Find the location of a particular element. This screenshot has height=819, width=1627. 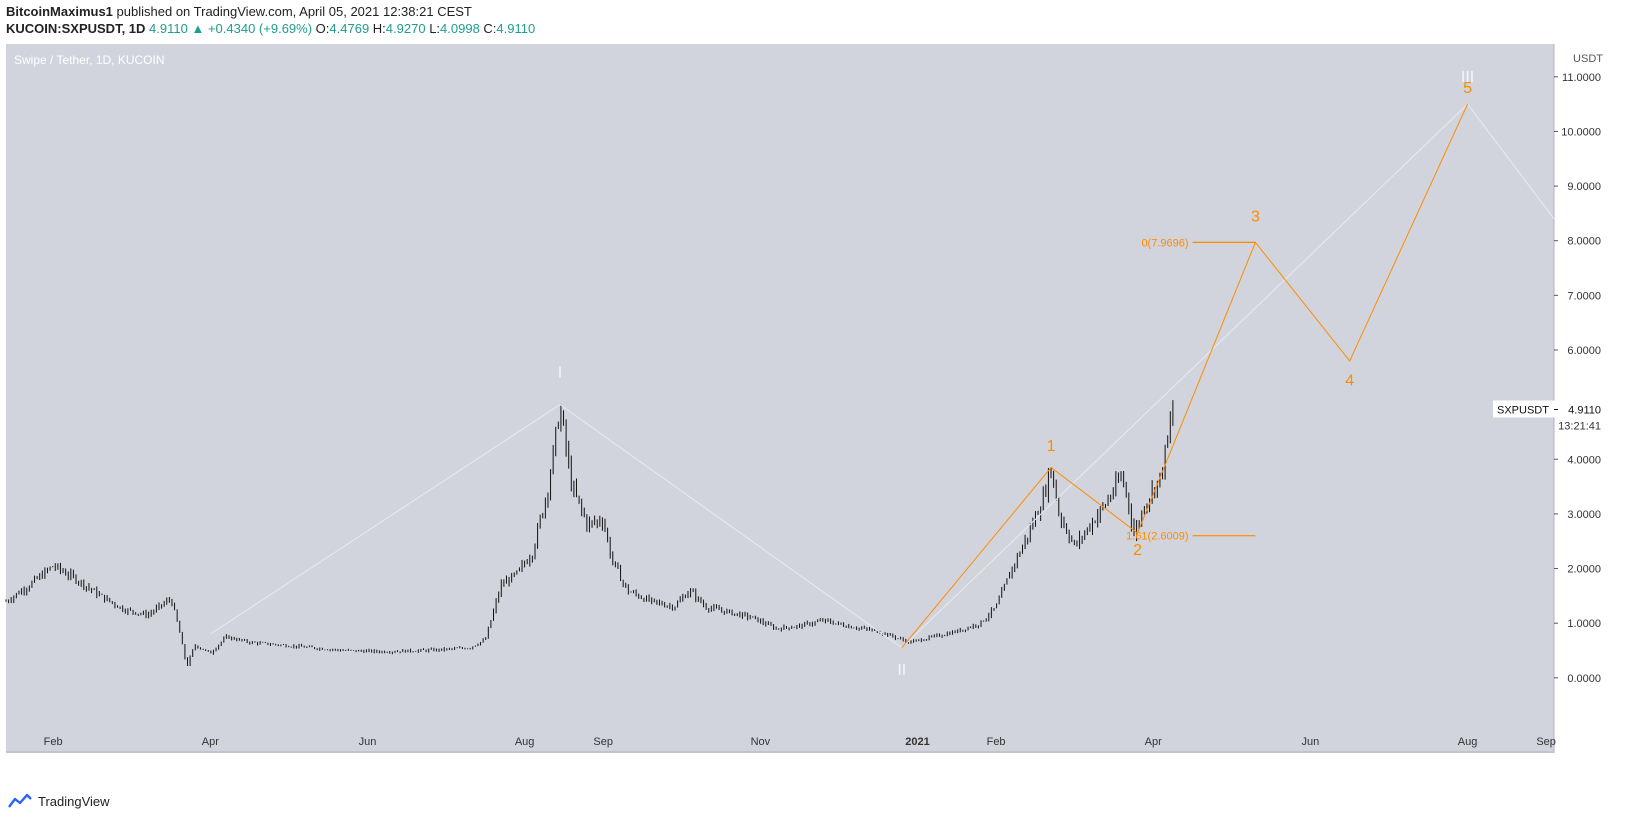

bar-countdown: 13:21:41 is located at coordinates (1579, 426).